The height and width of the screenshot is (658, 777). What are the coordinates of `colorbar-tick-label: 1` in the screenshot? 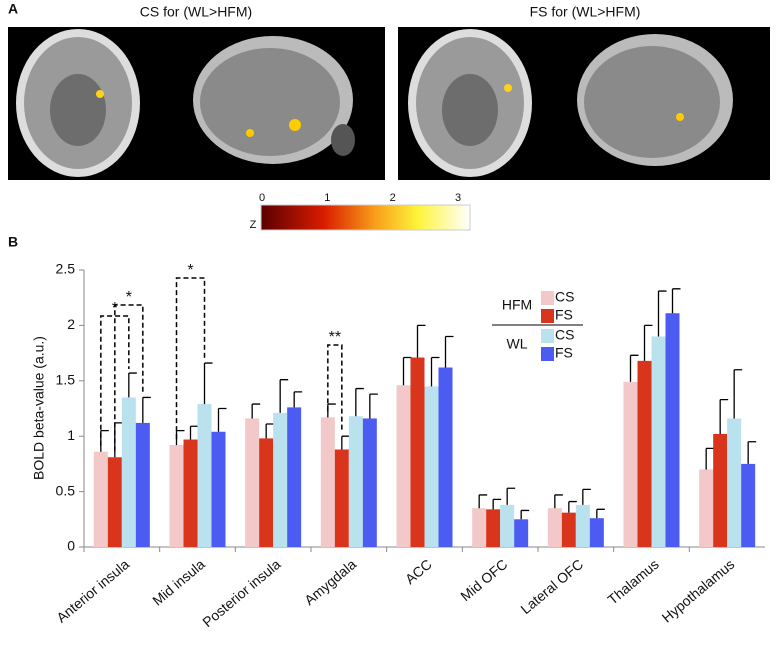 It's located at (327, 198).